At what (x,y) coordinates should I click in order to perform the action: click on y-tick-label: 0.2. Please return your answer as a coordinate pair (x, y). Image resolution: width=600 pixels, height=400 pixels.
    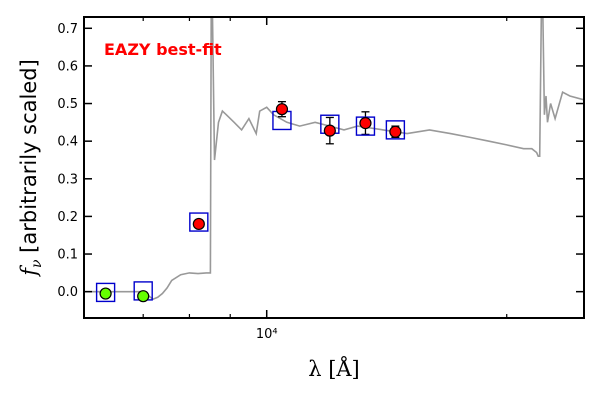
    Looking at the image, I should click on (67, 217).